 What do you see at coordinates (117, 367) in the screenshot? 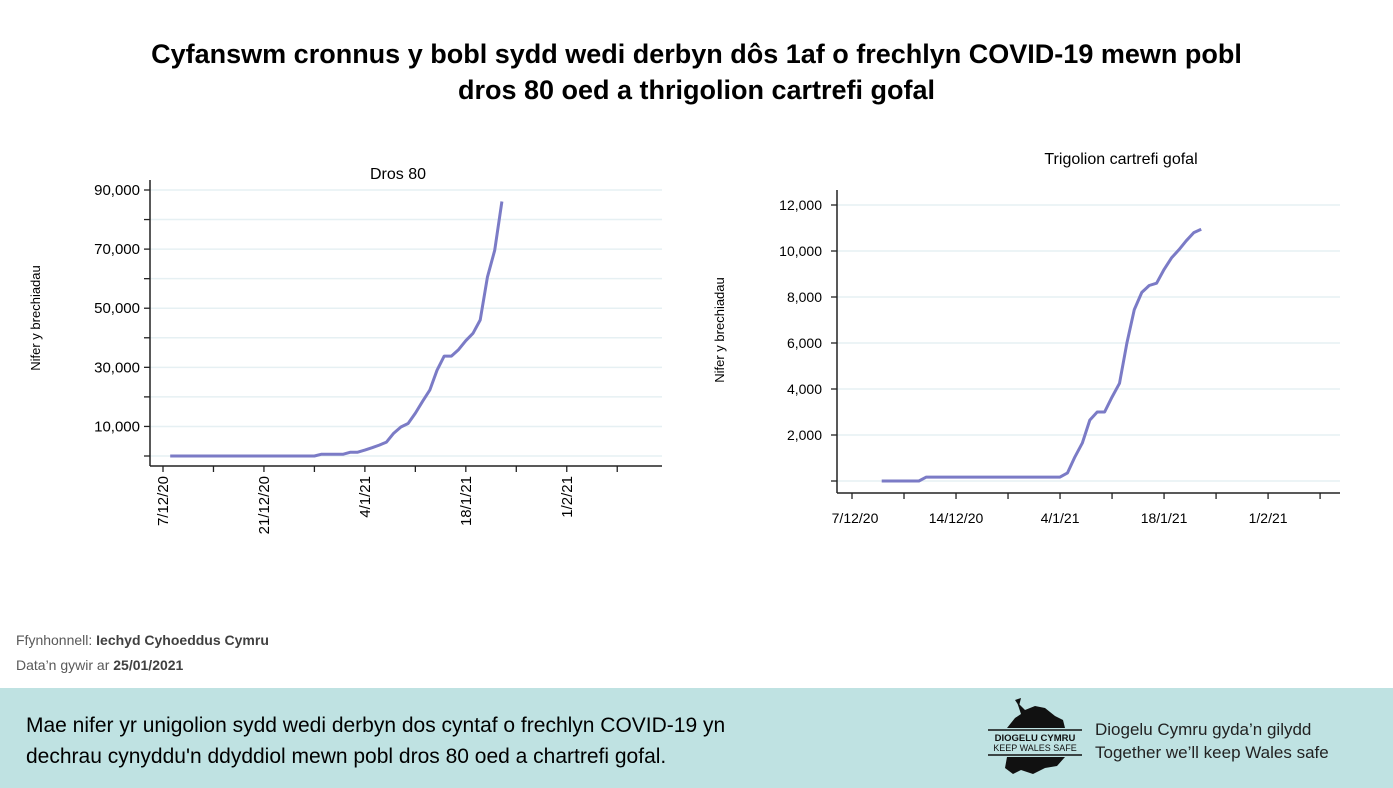
I see `y-tick-label: 30,000` at bounding box center [117, 367].